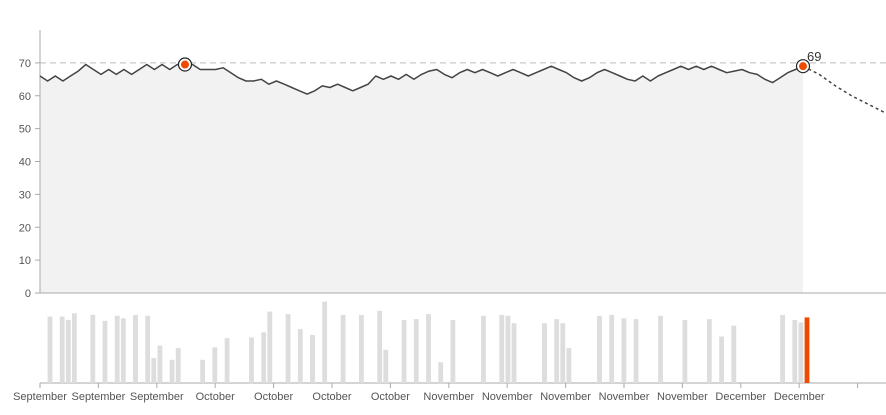  Describe the element at coordinates (25, 163) in the screenshot. I see `y-tick-label: 40` at that location.